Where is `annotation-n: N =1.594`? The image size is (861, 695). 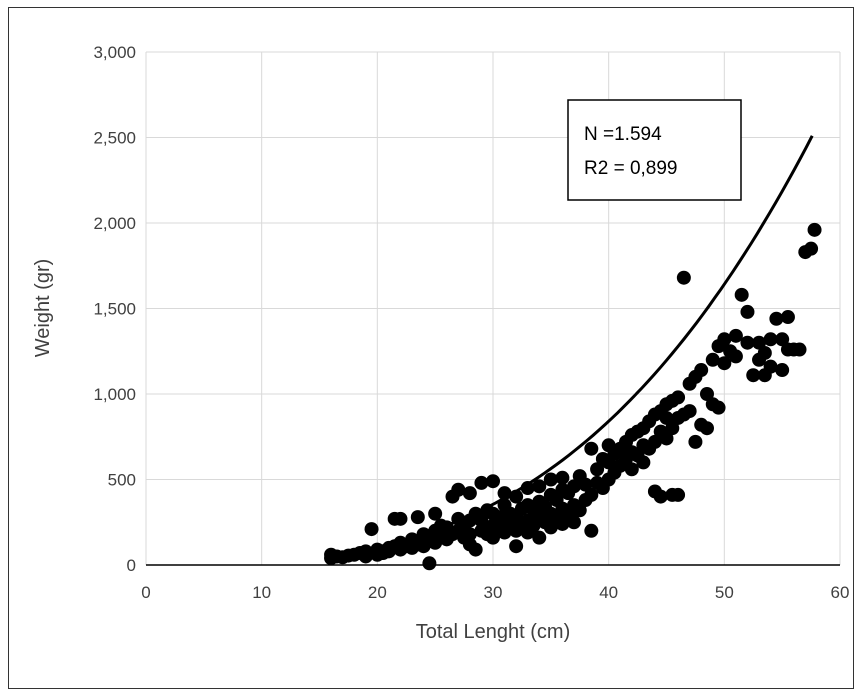
annotation-n: N =1.594 is located at coordinates (623, 134).